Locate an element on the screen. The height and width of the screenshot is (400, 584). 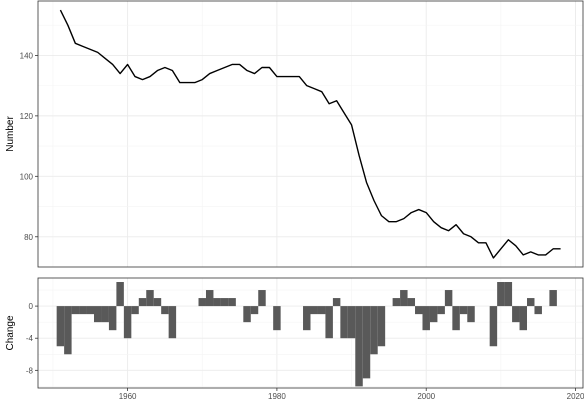
bottom-y-tick-label: -8 is located at coordinates (30, 370).